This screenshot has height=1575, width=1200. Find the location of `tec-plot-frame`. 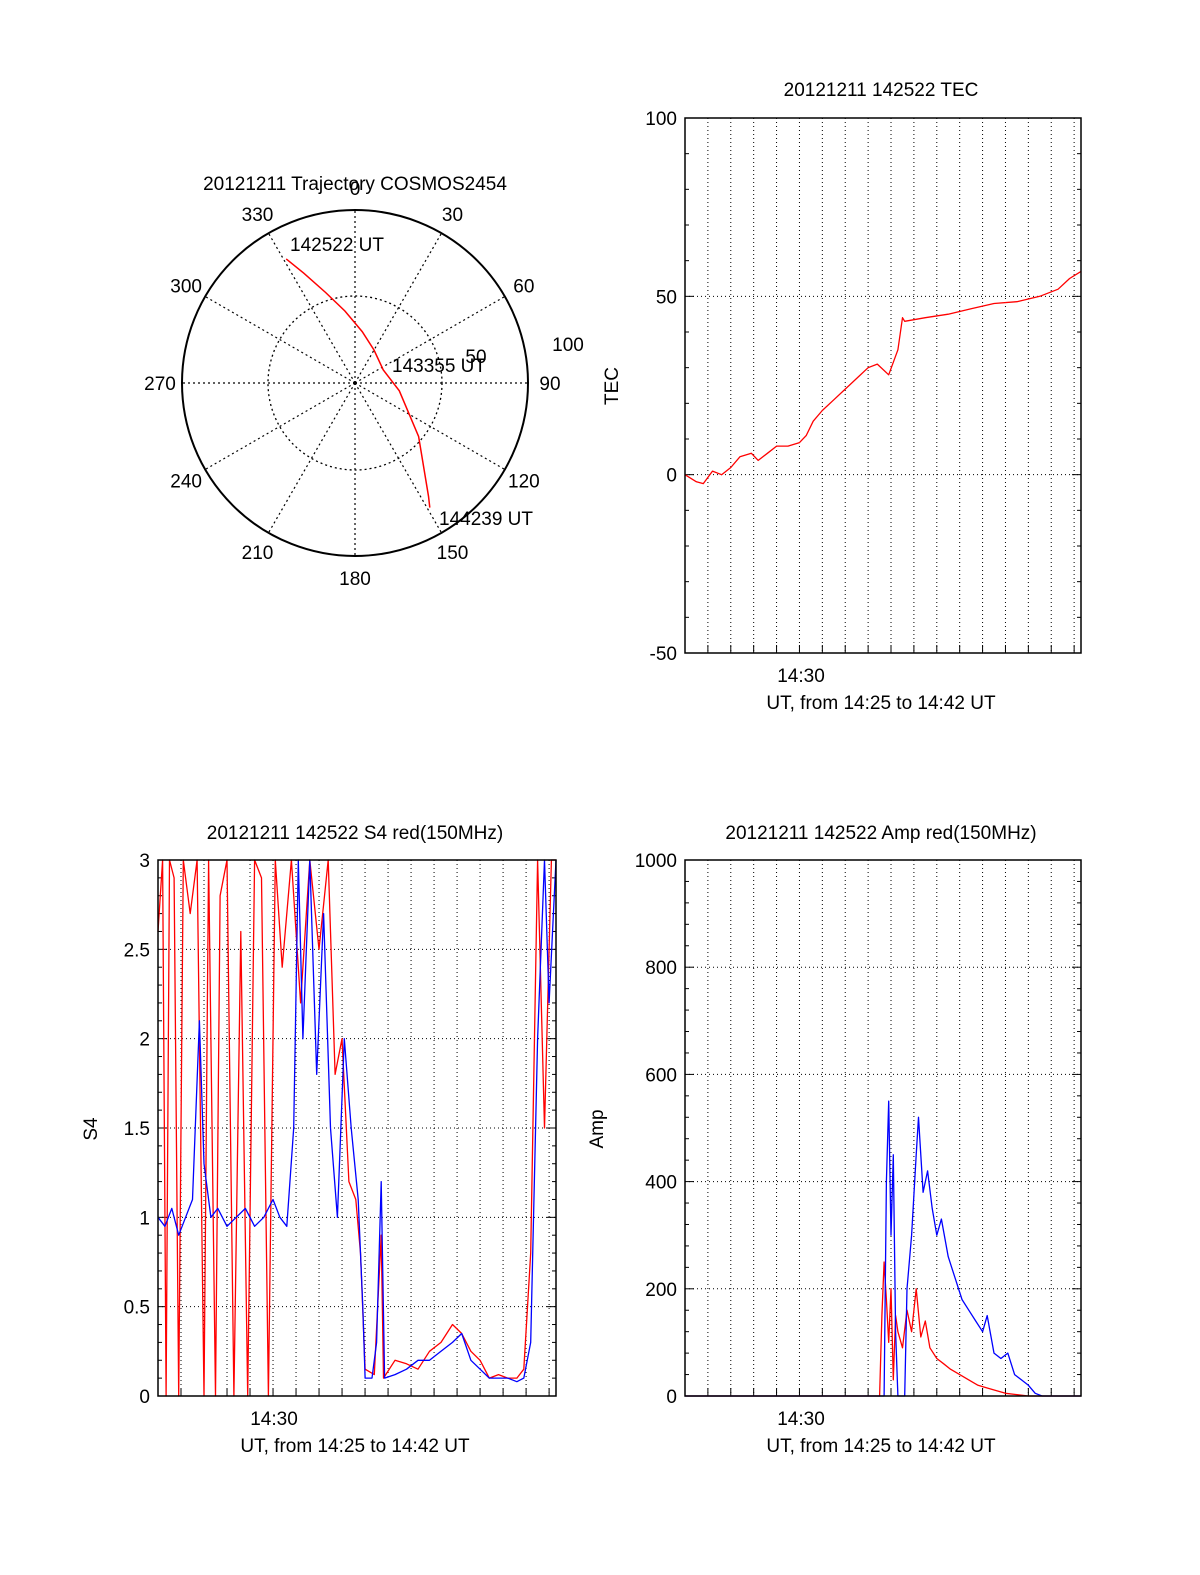

tec-plot-frame is located at coordinates (883, 385).